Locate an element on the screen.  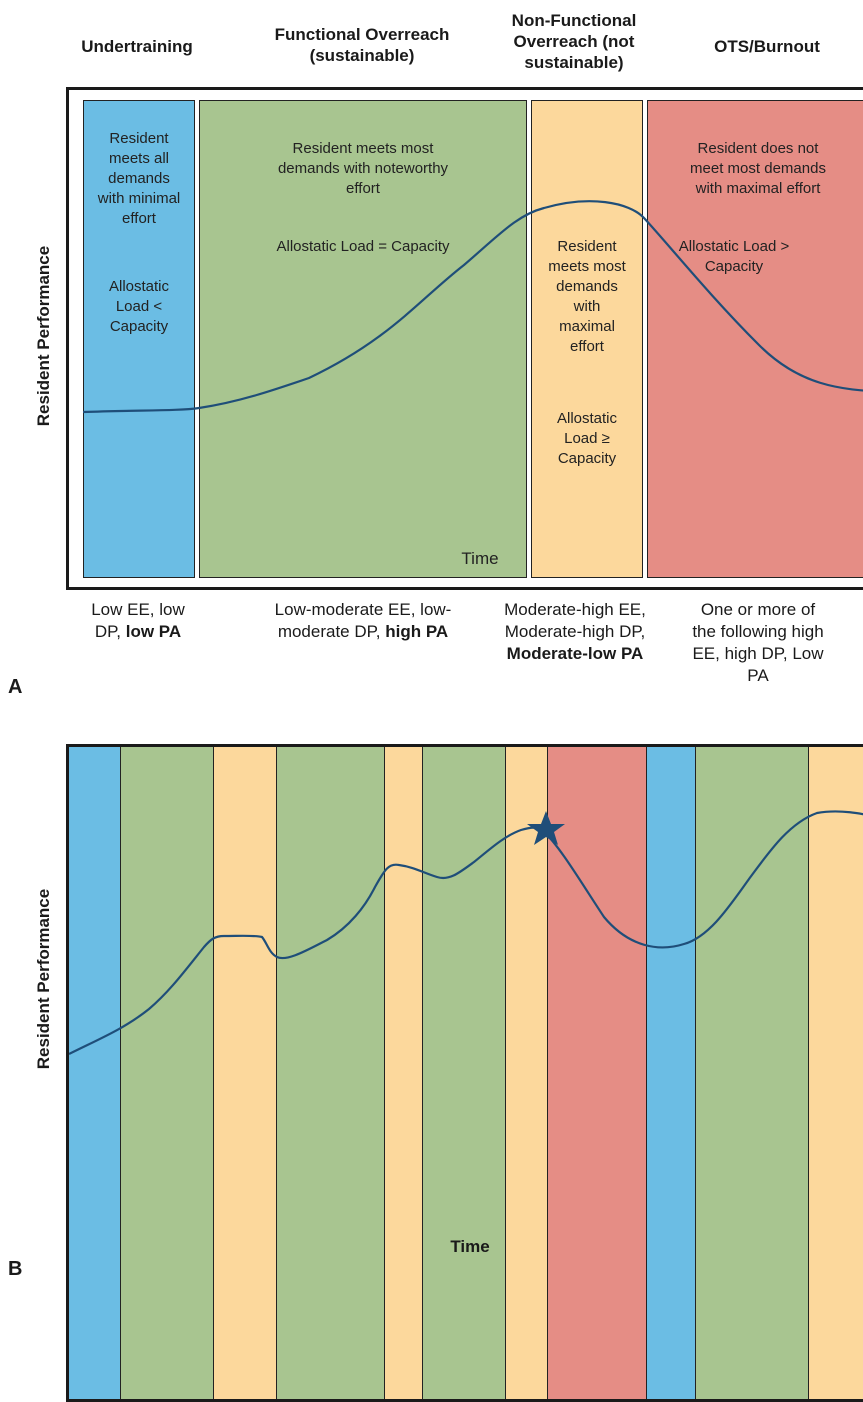
zone-yellow-load-line: Allostatic is located at coordinates (587, 418).